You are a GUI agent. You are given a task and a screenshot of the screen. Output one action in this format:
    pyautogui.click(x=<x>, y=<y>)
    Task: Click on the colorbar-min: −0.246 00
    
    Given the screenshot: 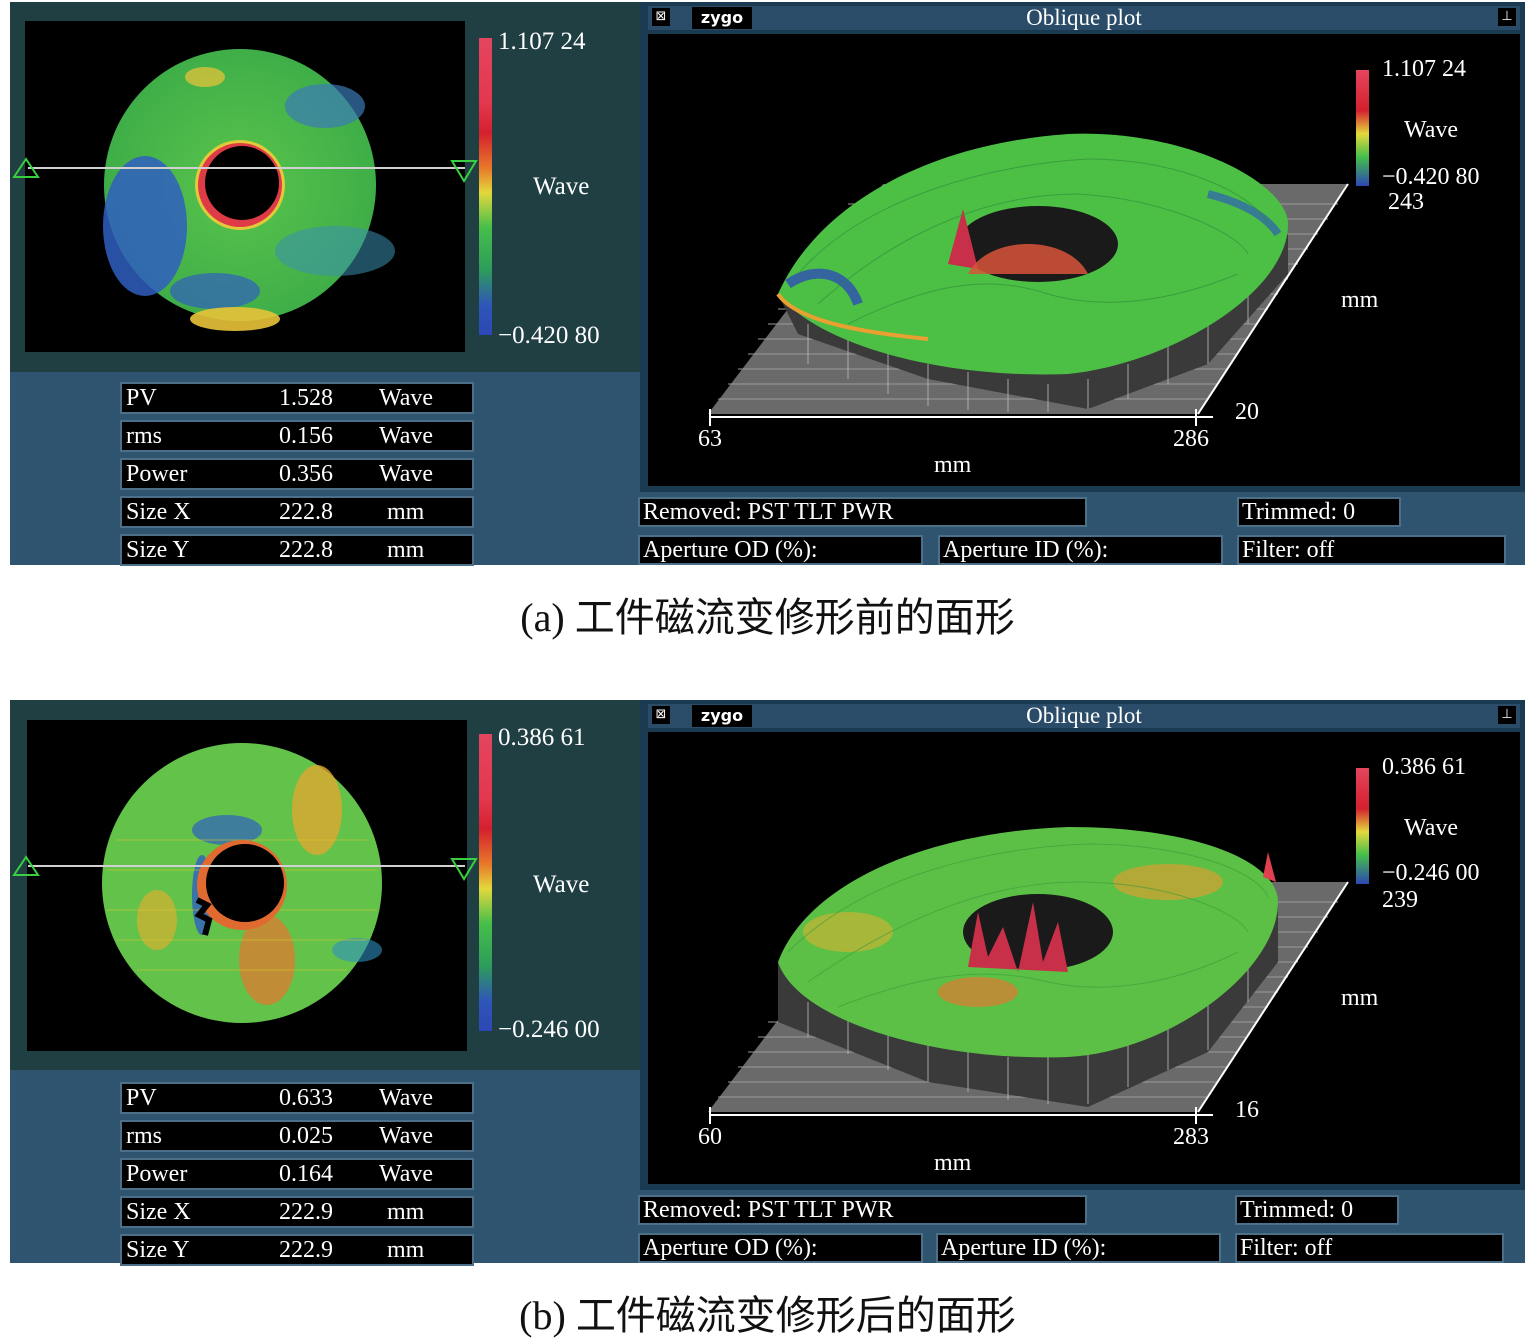 What is the action you would take?
    pyautogui.click(x=549, y=1029)
    